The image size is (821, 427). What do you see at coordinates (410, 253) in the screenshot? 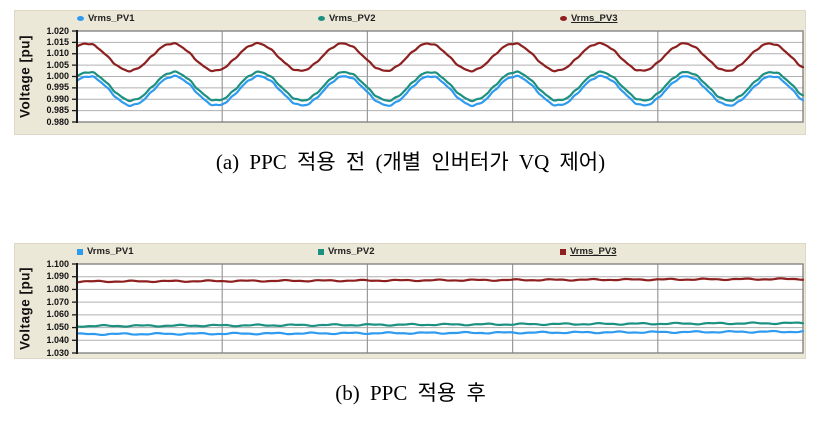
I see `legend-b: Vrms_PV1 Vrms_PV2 Vrms_PV3` at bounding box center [410, 253].